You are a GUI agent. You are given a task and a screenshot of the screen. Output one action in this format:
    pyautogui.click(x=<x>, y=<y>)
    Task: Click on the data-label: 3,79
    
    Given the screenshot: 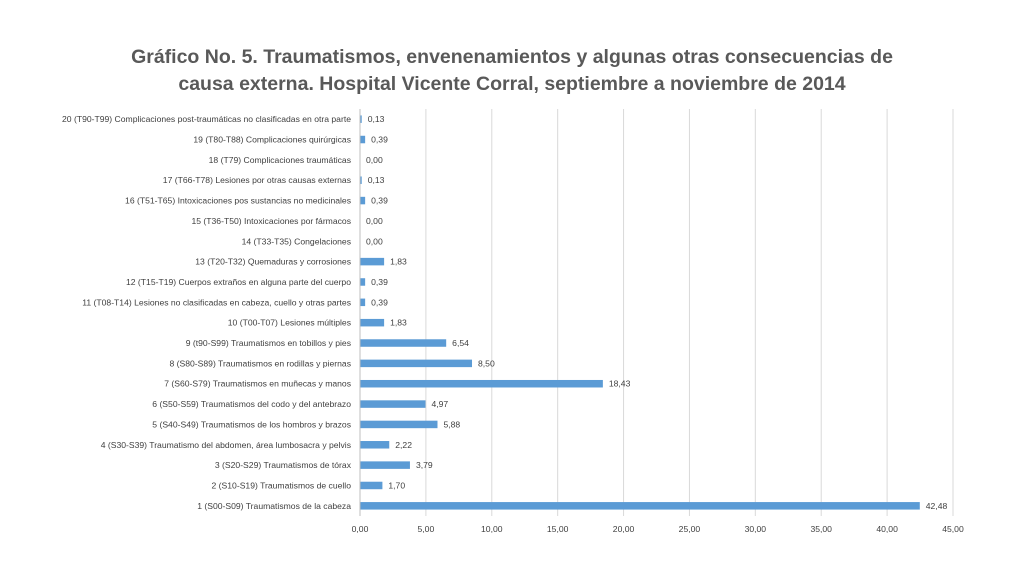 What is the action you would take?
    pyautogui.click(x=424, y=465)
    